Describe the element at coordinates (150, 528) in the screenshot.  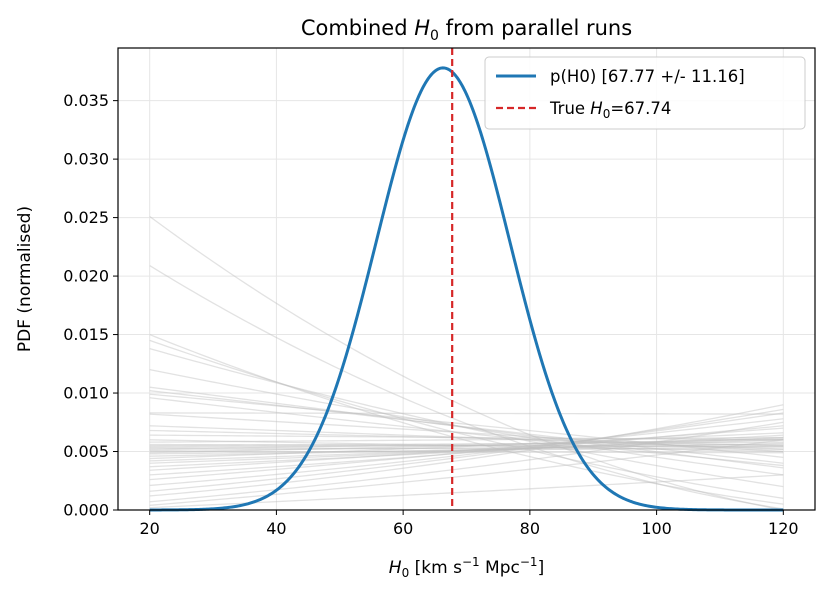
I see `x-tick-label-0: 20` at that location.